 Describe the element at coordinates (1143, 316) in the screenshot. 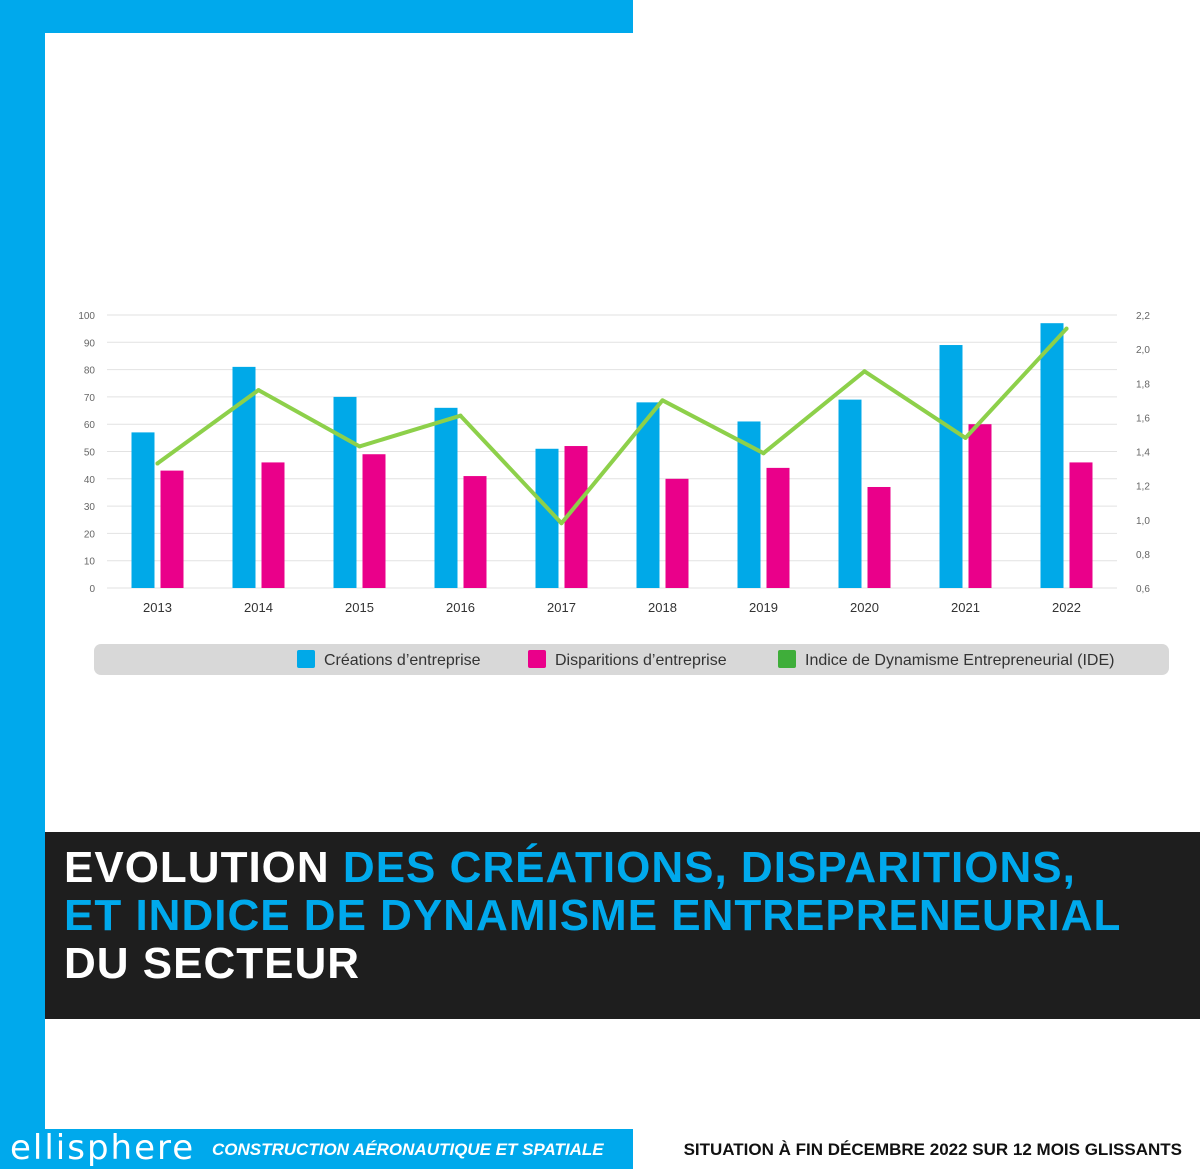

I see `y2-tick-label: 2,2` at that location.